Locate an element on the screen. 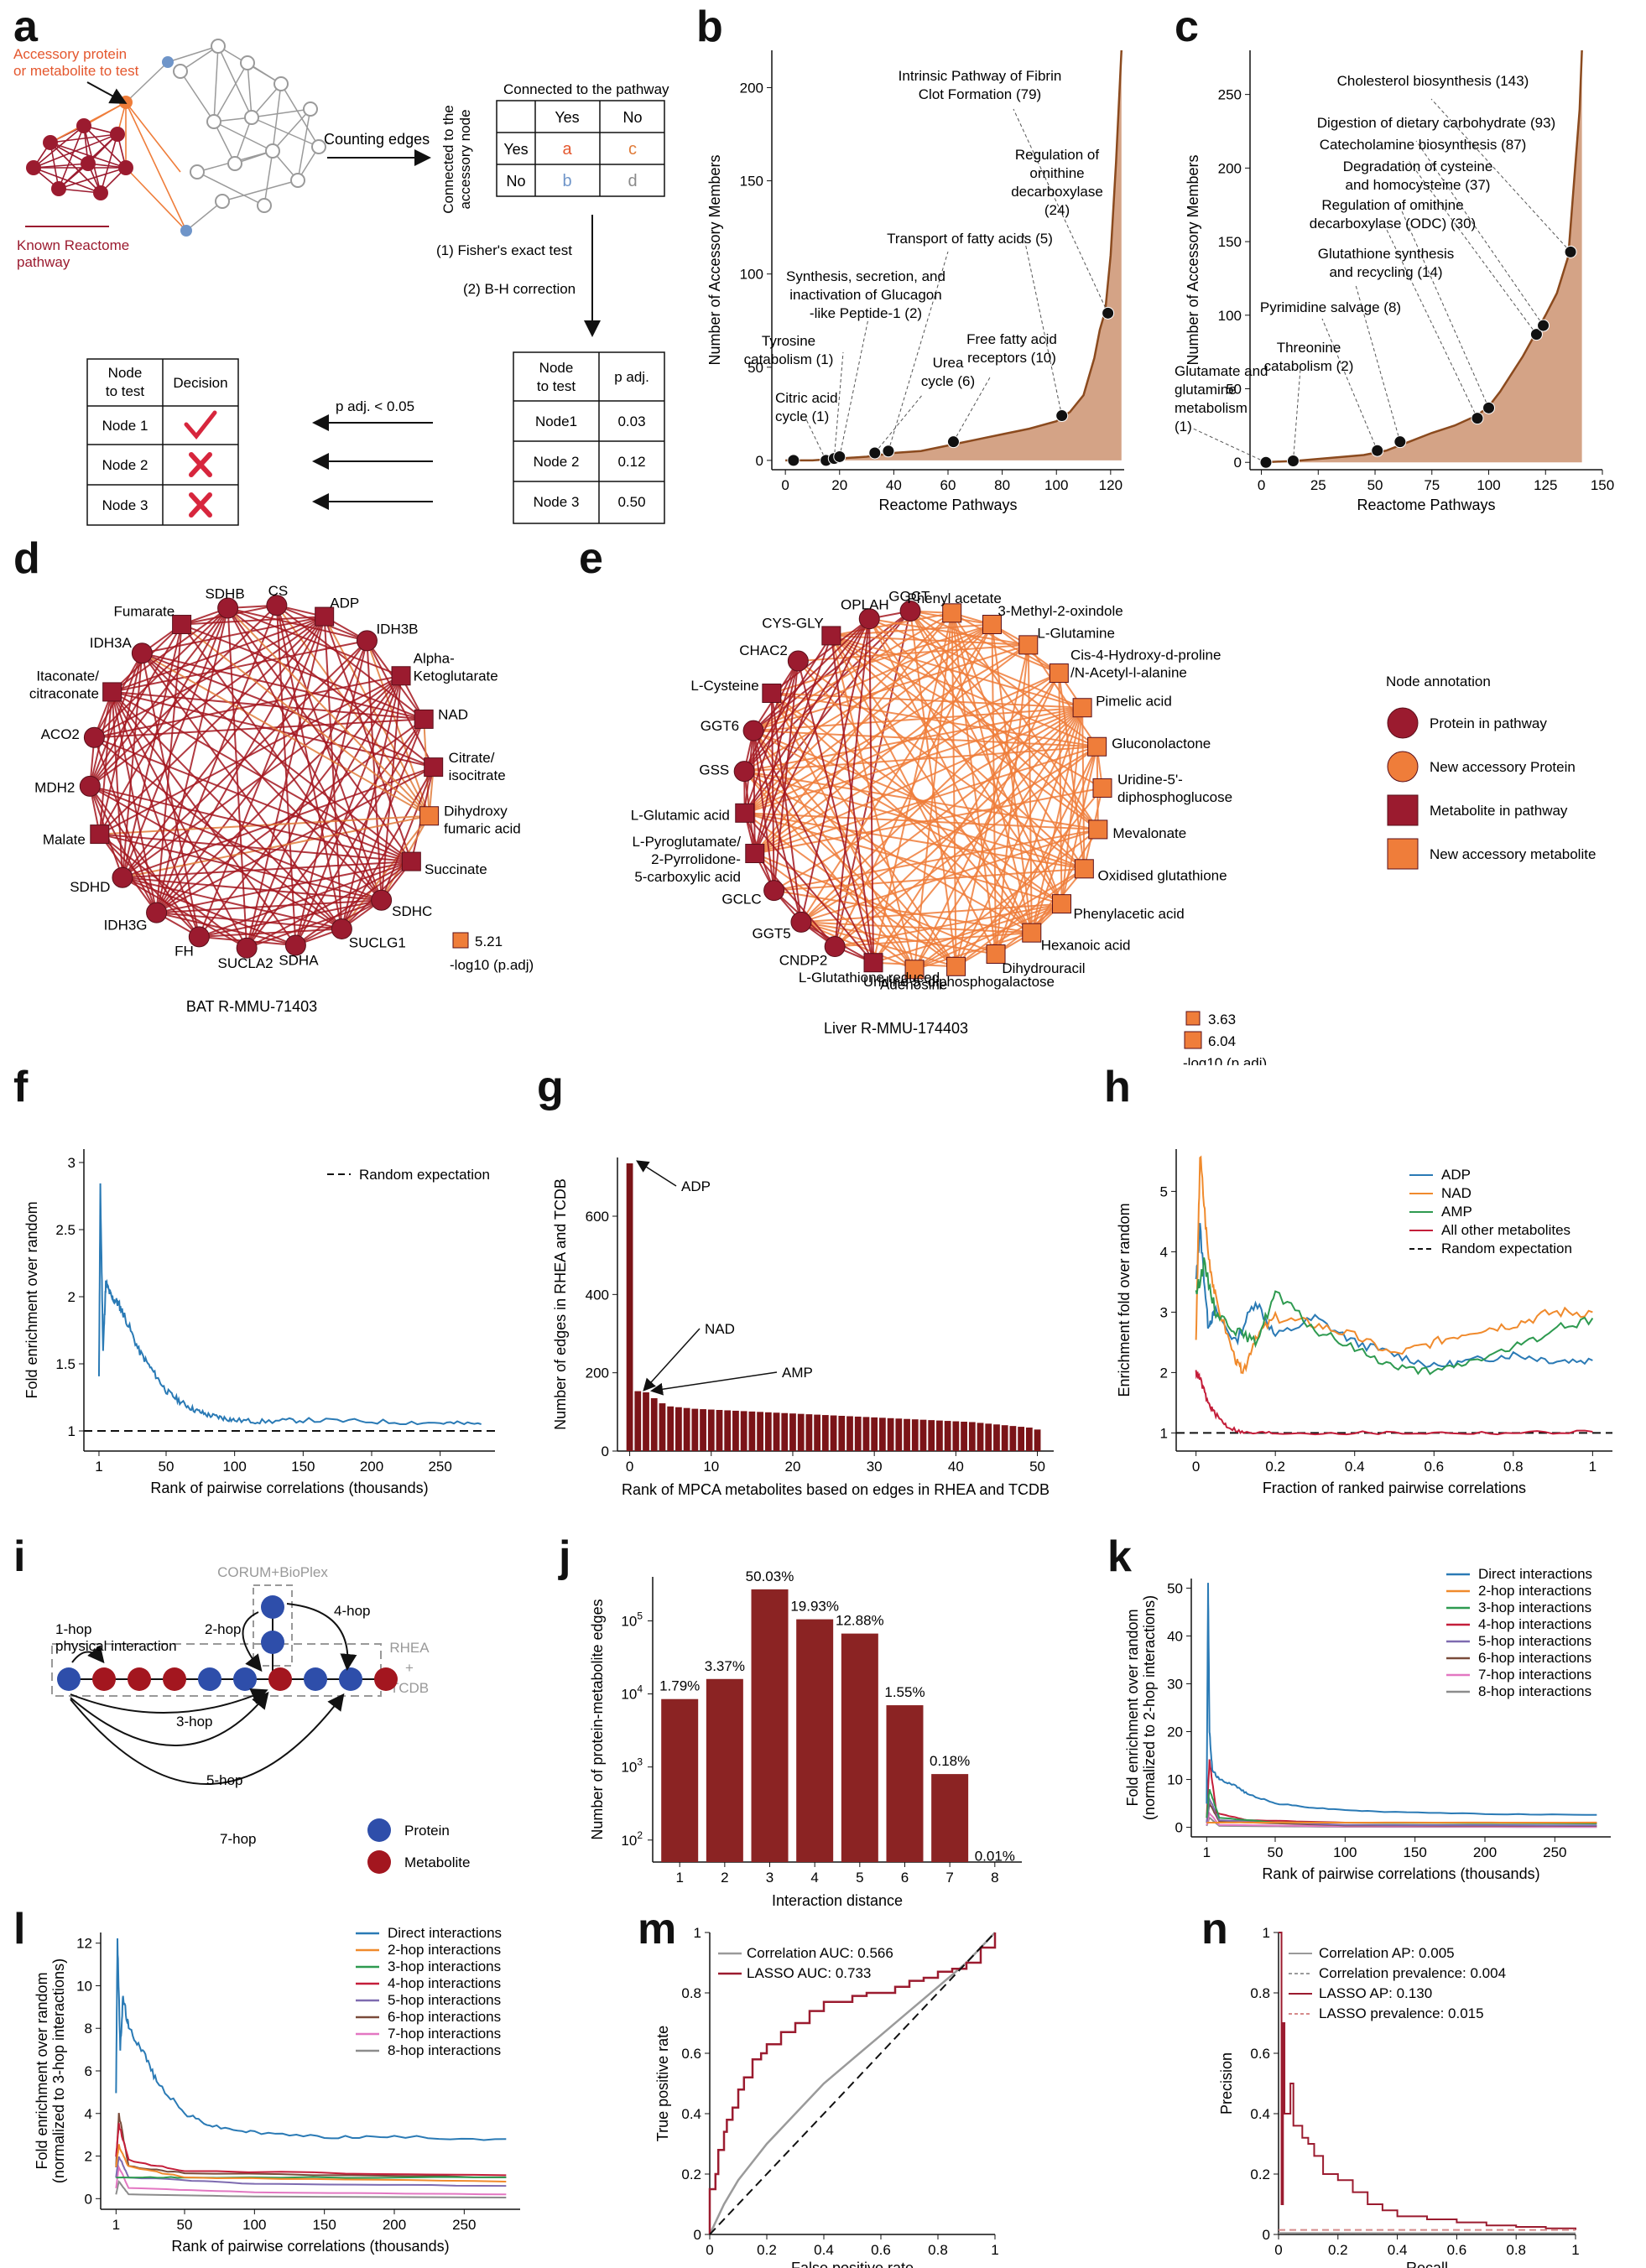 The image size is (1646, 2268). y-tick-label: 100 is located at coordinates (752, 275).